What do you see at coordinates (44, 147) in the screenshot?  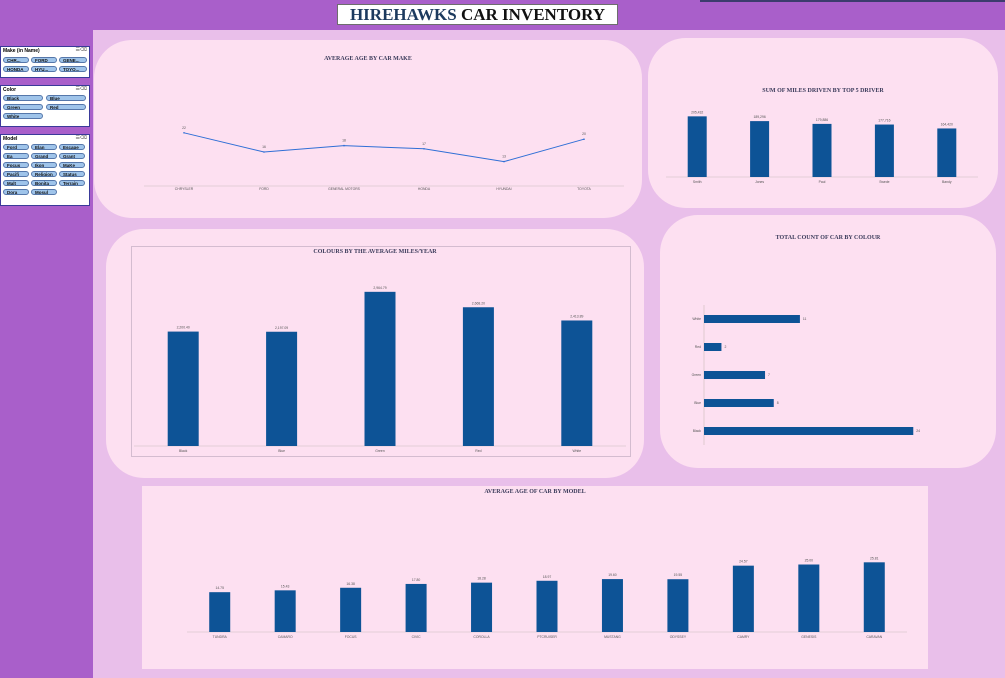 I see `slicer-chip: Elan` at bounding box center [44, 147].